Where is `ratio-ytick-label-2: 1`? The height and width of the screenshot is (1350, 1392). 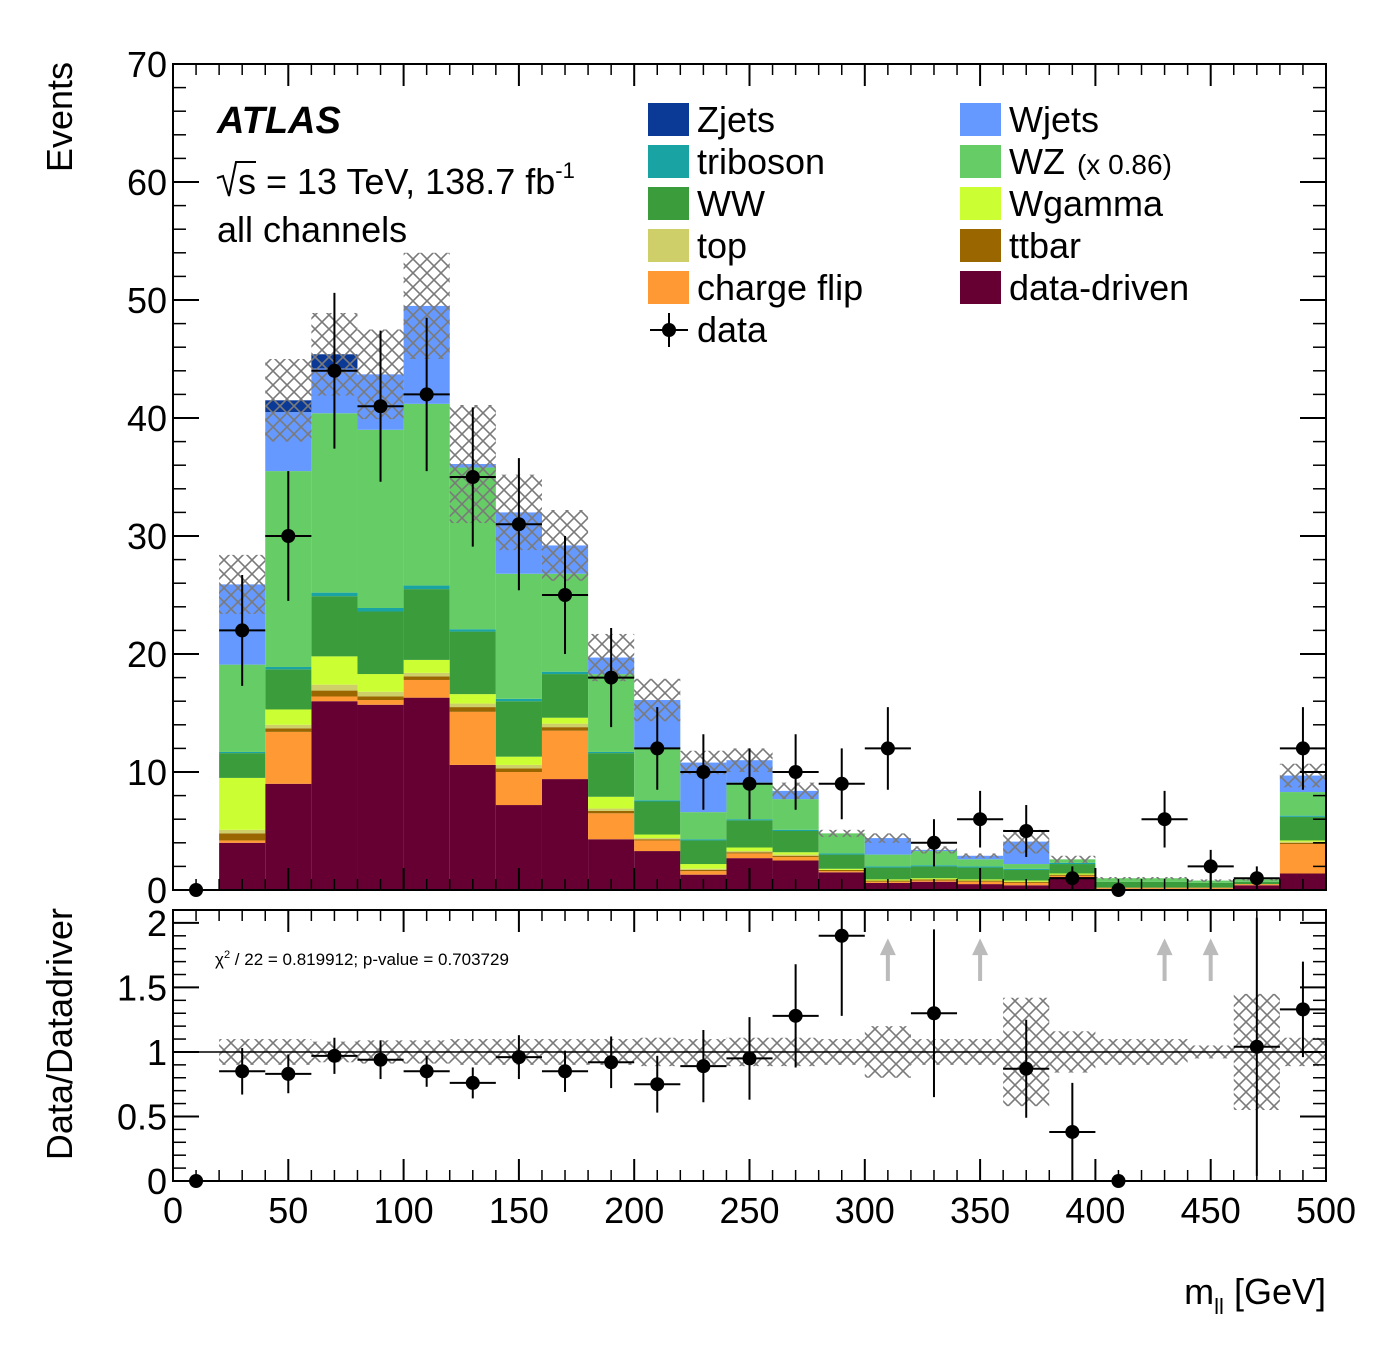 ratio-ytick-label-2: 1 is located at coordinates (157, 1052).